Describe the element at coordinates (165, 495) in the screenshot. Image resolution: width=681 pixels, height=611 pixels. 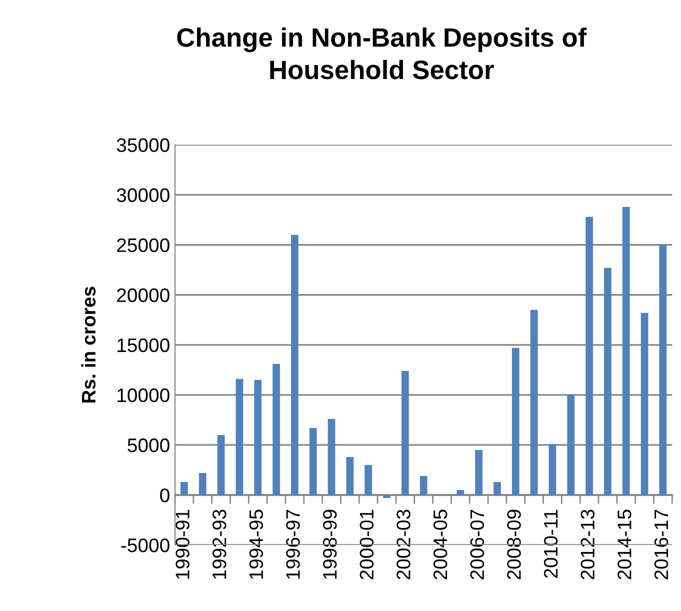
I see `y-tick-label: 0` at that location.